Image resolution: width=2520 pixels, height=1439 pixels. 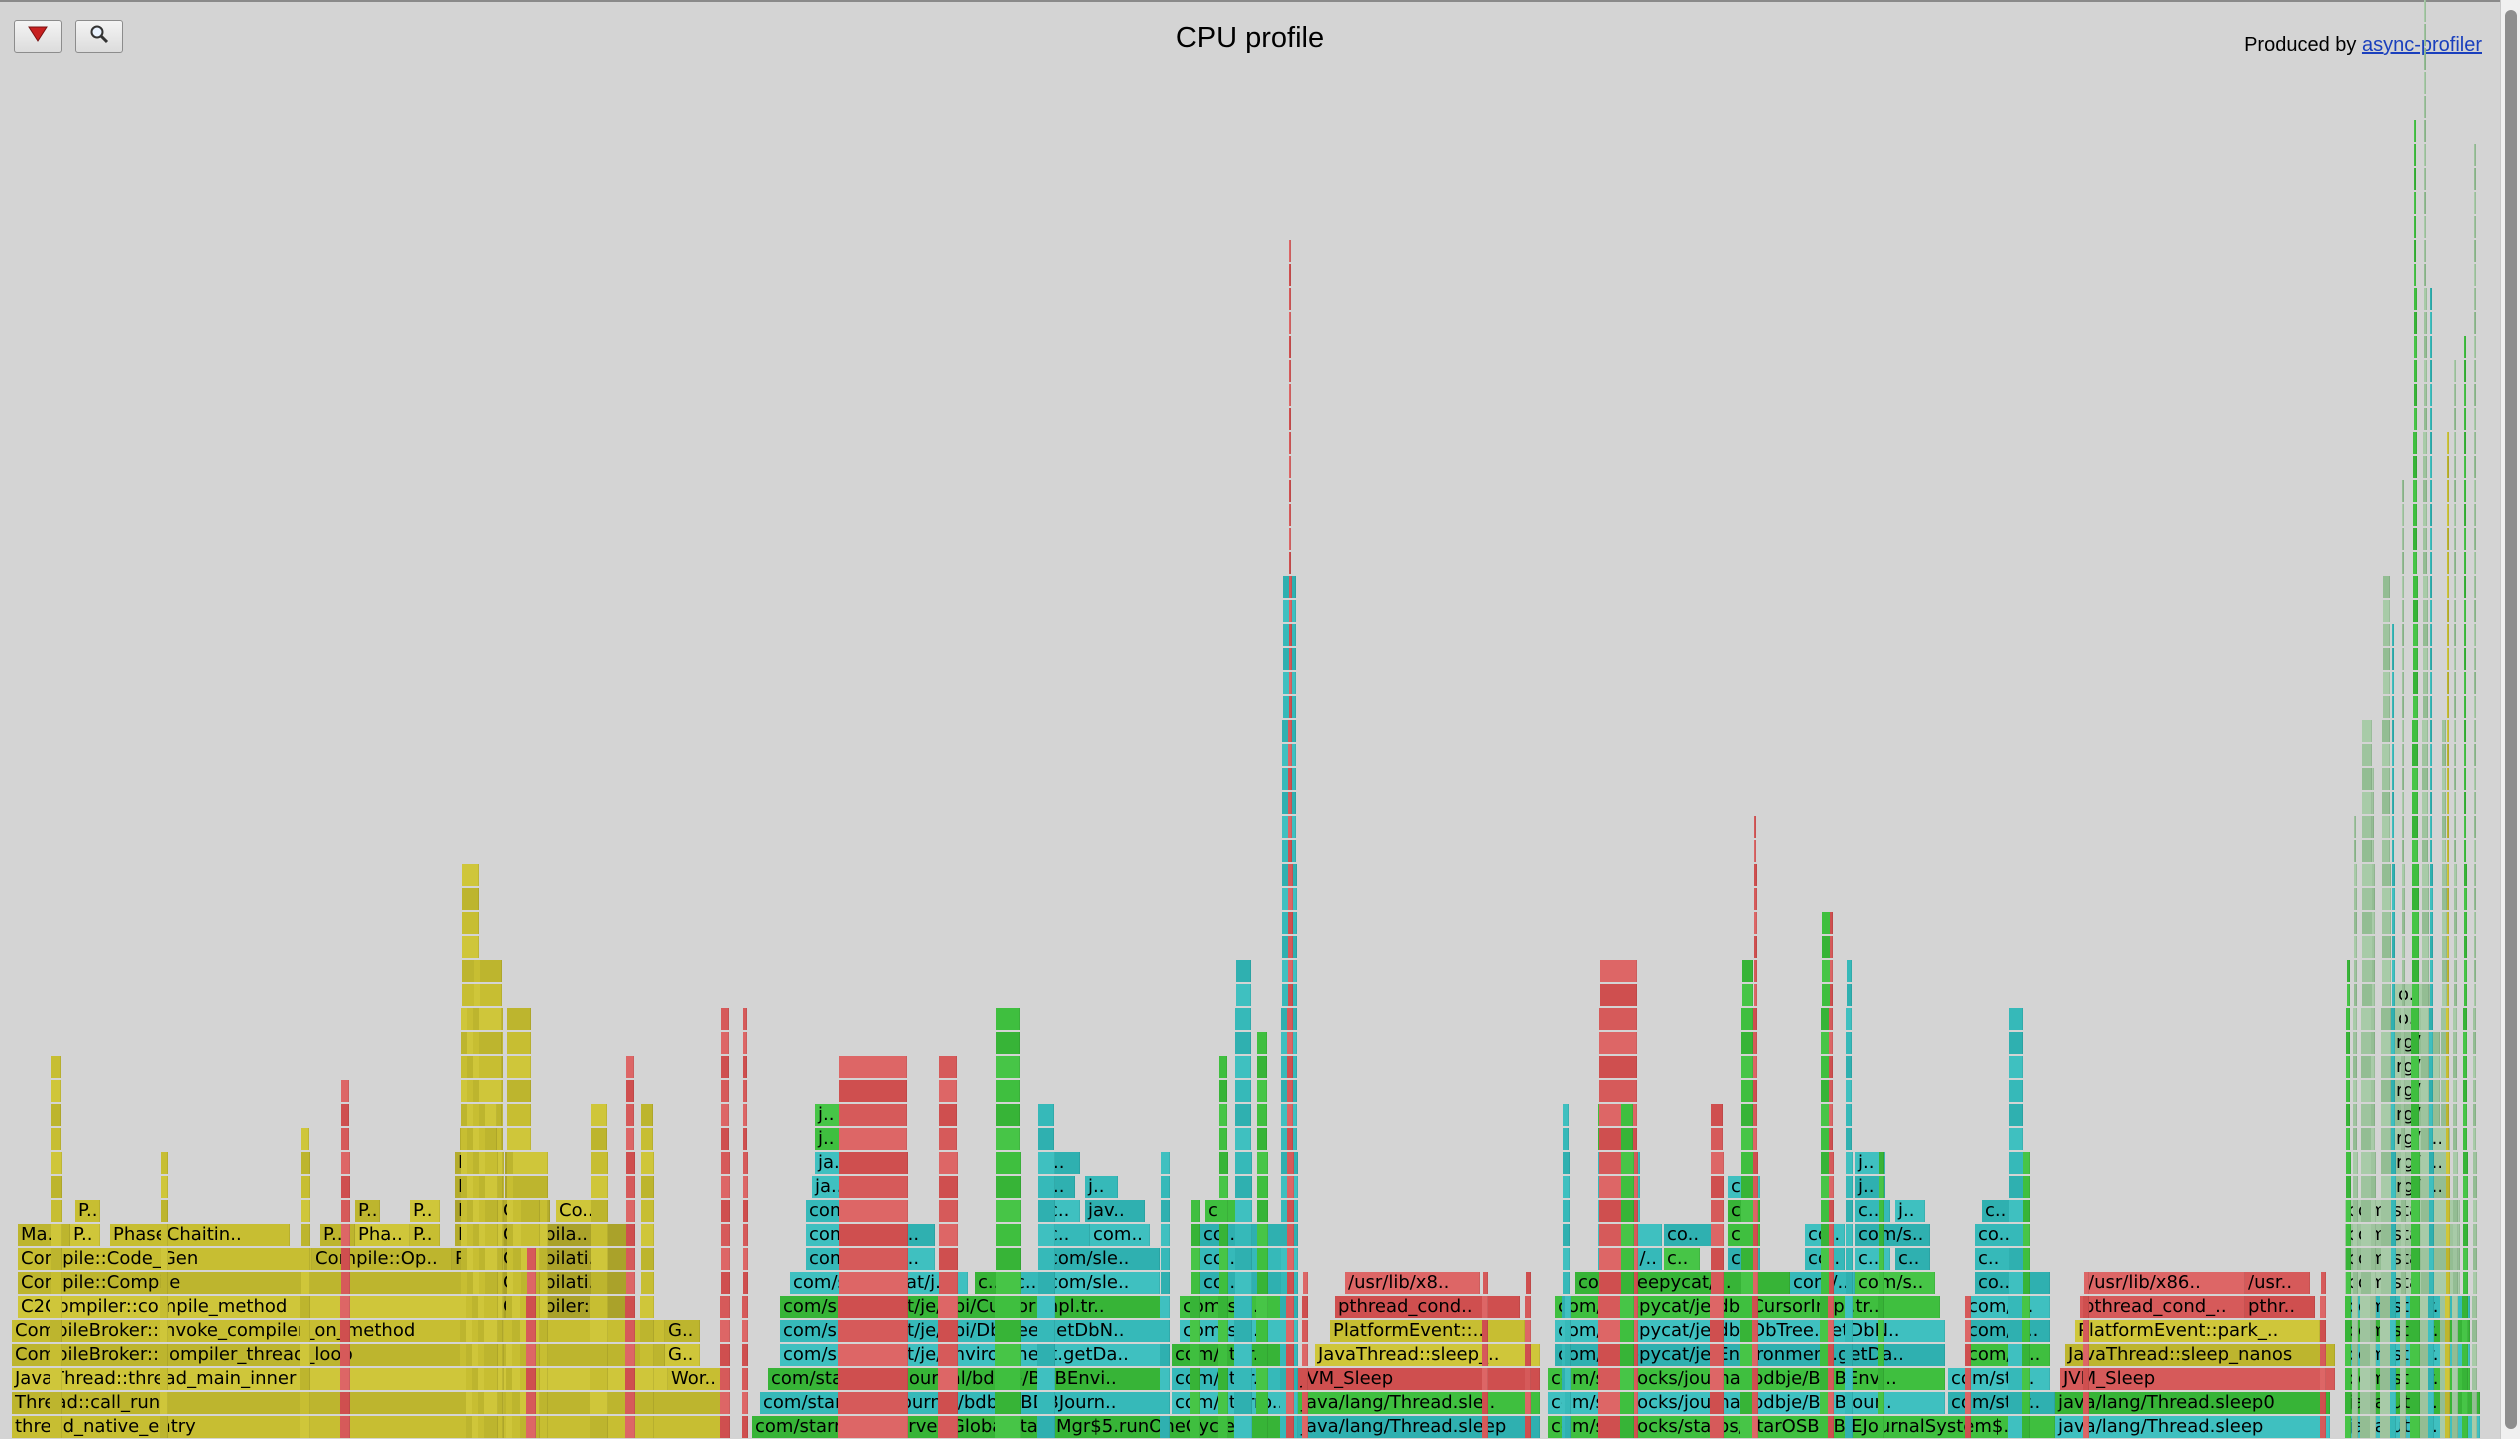 What do you see at coordinates (965, 1403) in the screenshot?
I see `flame-frame: com/starrocks/journal/bdbje/BDBJourn..` at bounding box center [965, 1403].